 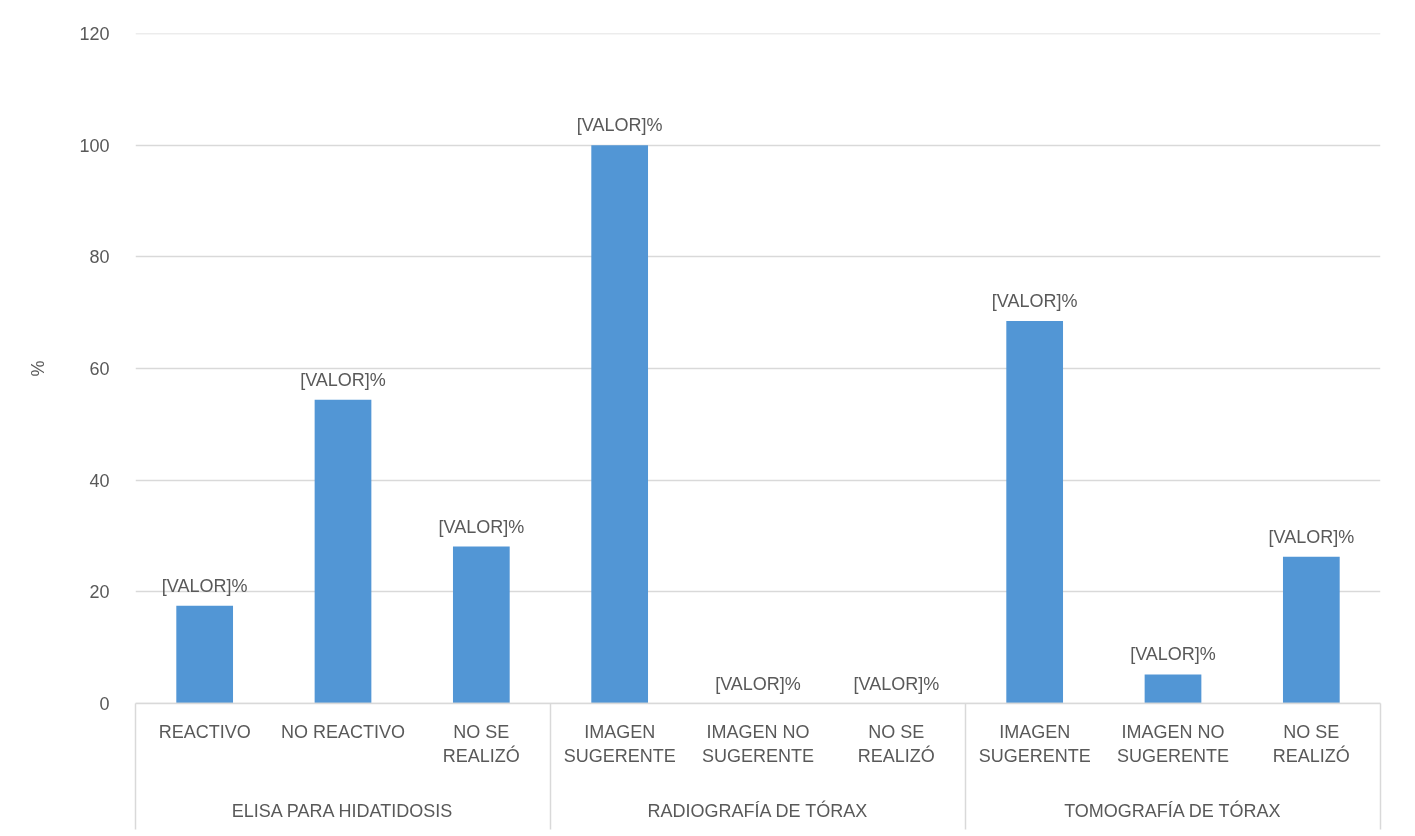 What do you see at coordinates (99, 257) in the screenshot?
I see `y-tick-label: 80` at bounding box center [99, 257].